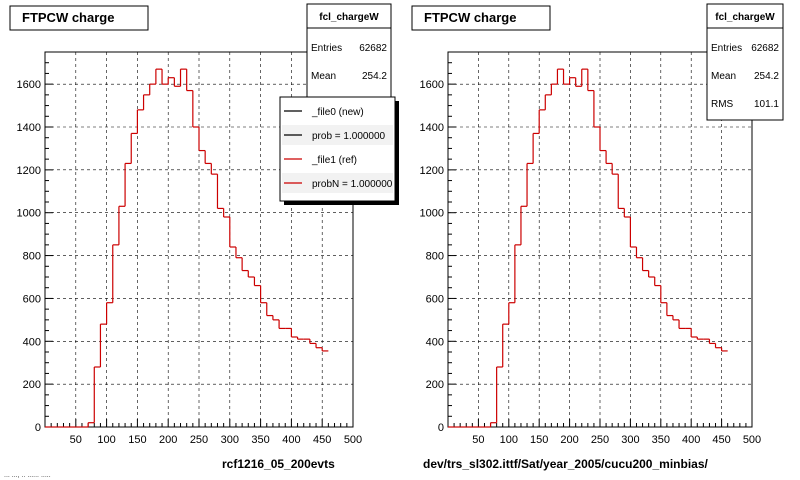  Describe the element at coordinates (766, 104) in the screenshot. I see `stats-value: 101.1` at that location.